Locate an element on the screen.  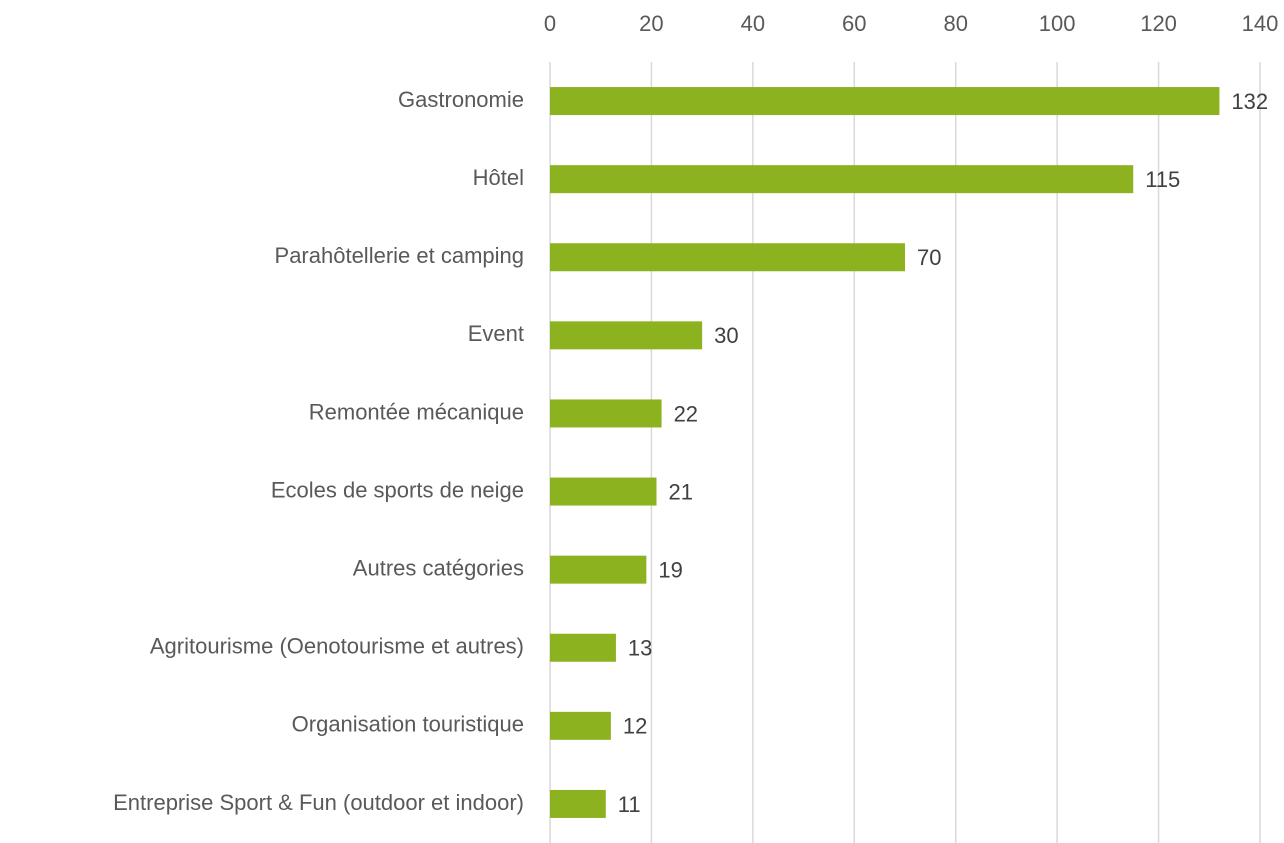
value-label: 11 is located at coordinates (629, 804).